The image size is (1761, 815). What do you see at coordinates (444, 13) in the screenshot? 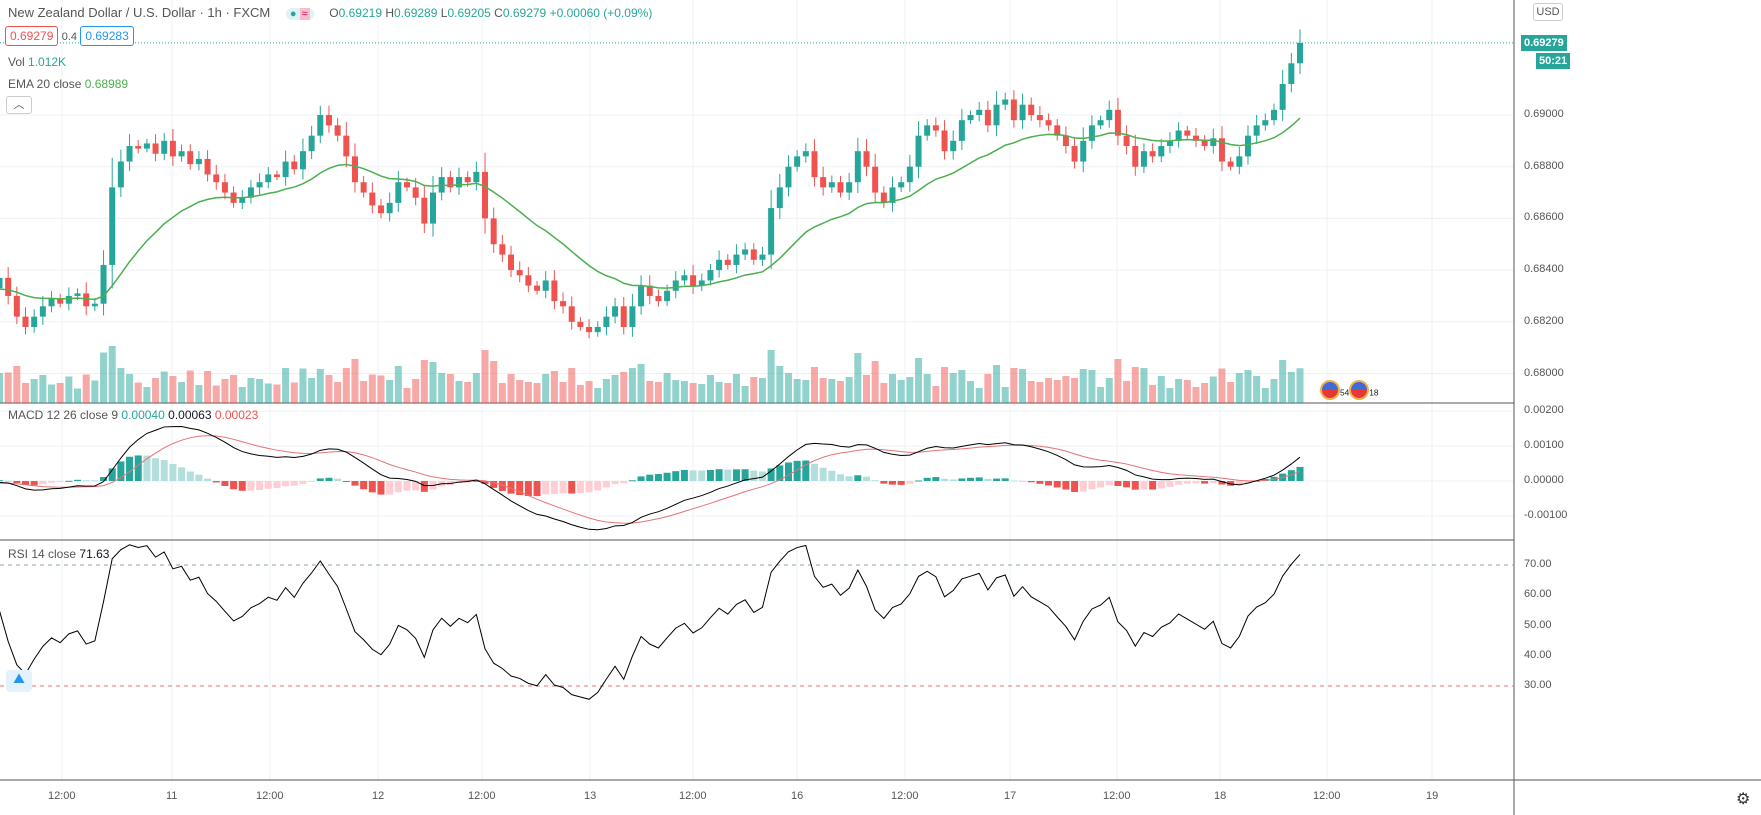
I see `low-label: L` at bounding box center [444, 13].